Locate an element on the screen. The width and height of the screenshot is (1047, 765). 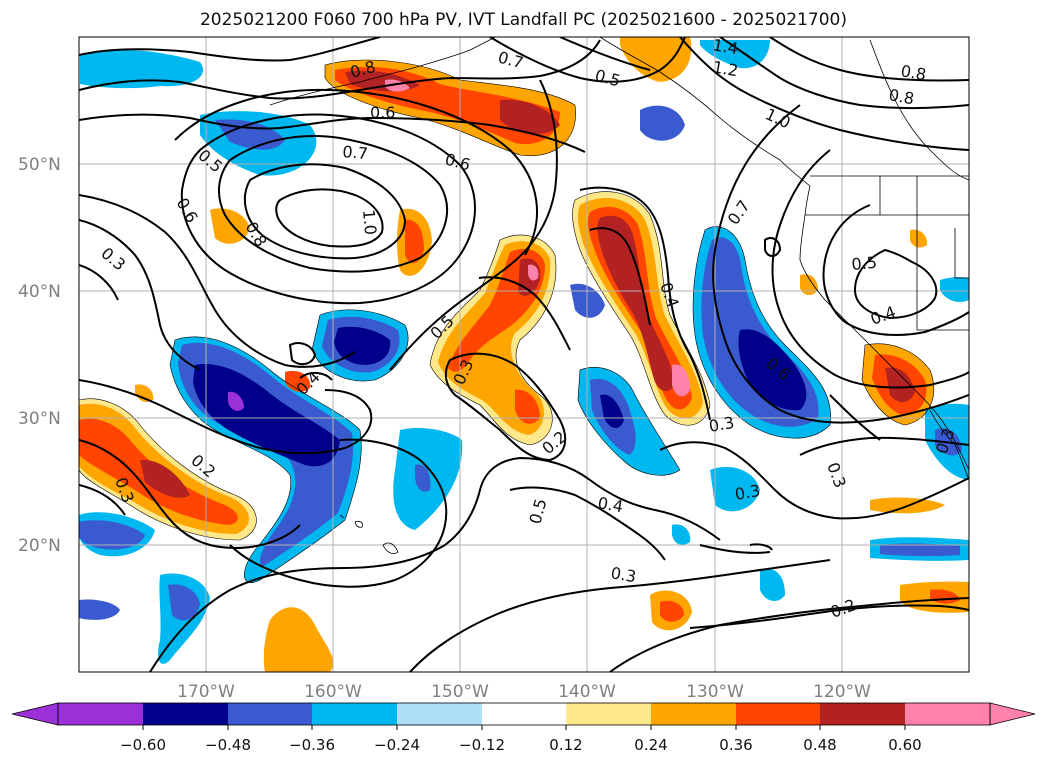
lat-tick-label: 50°N is located at coordinates (39, 165).